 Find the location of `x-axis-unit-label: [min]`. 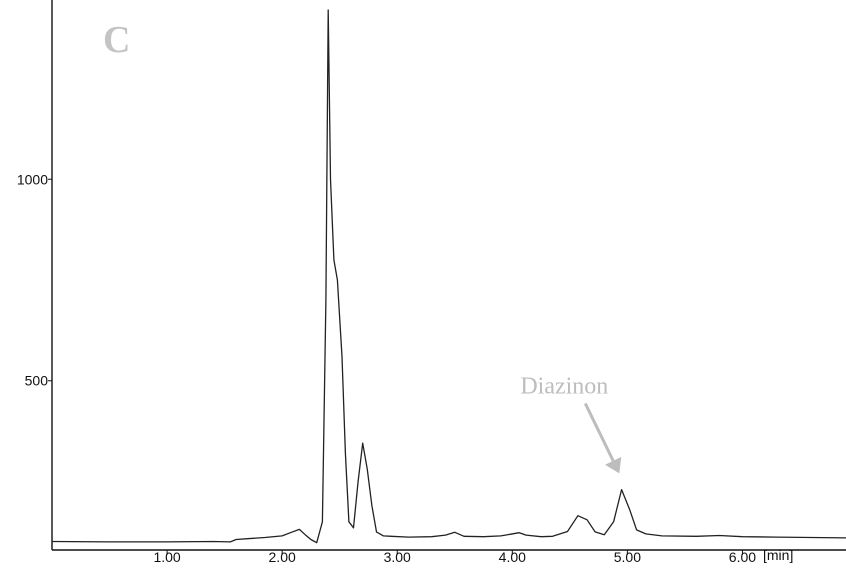

x-axis-unit-label: [min] is located at coordinates (778, 555).